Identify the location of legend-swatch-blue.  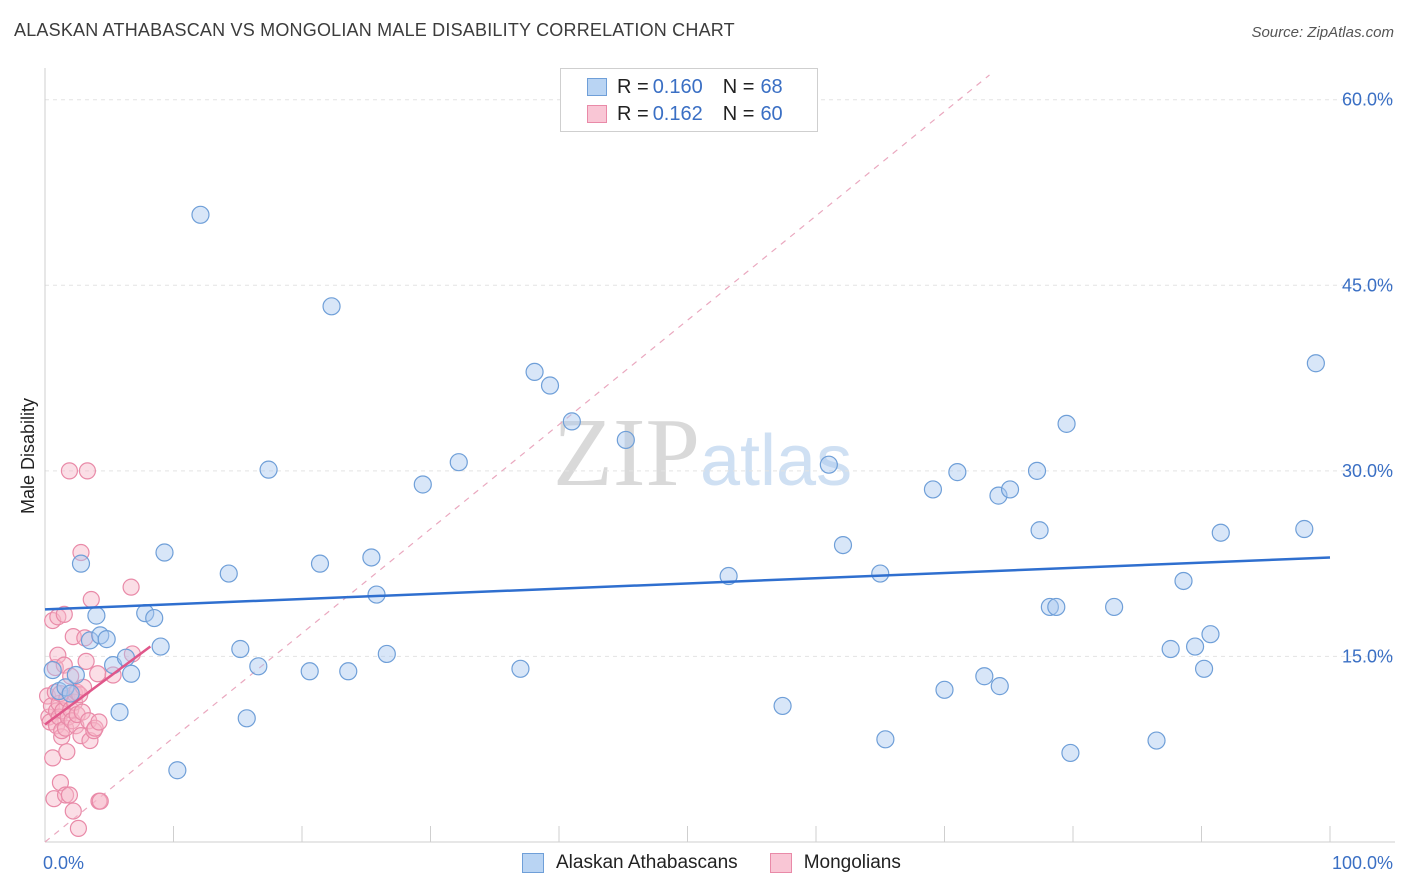
(597, 87).